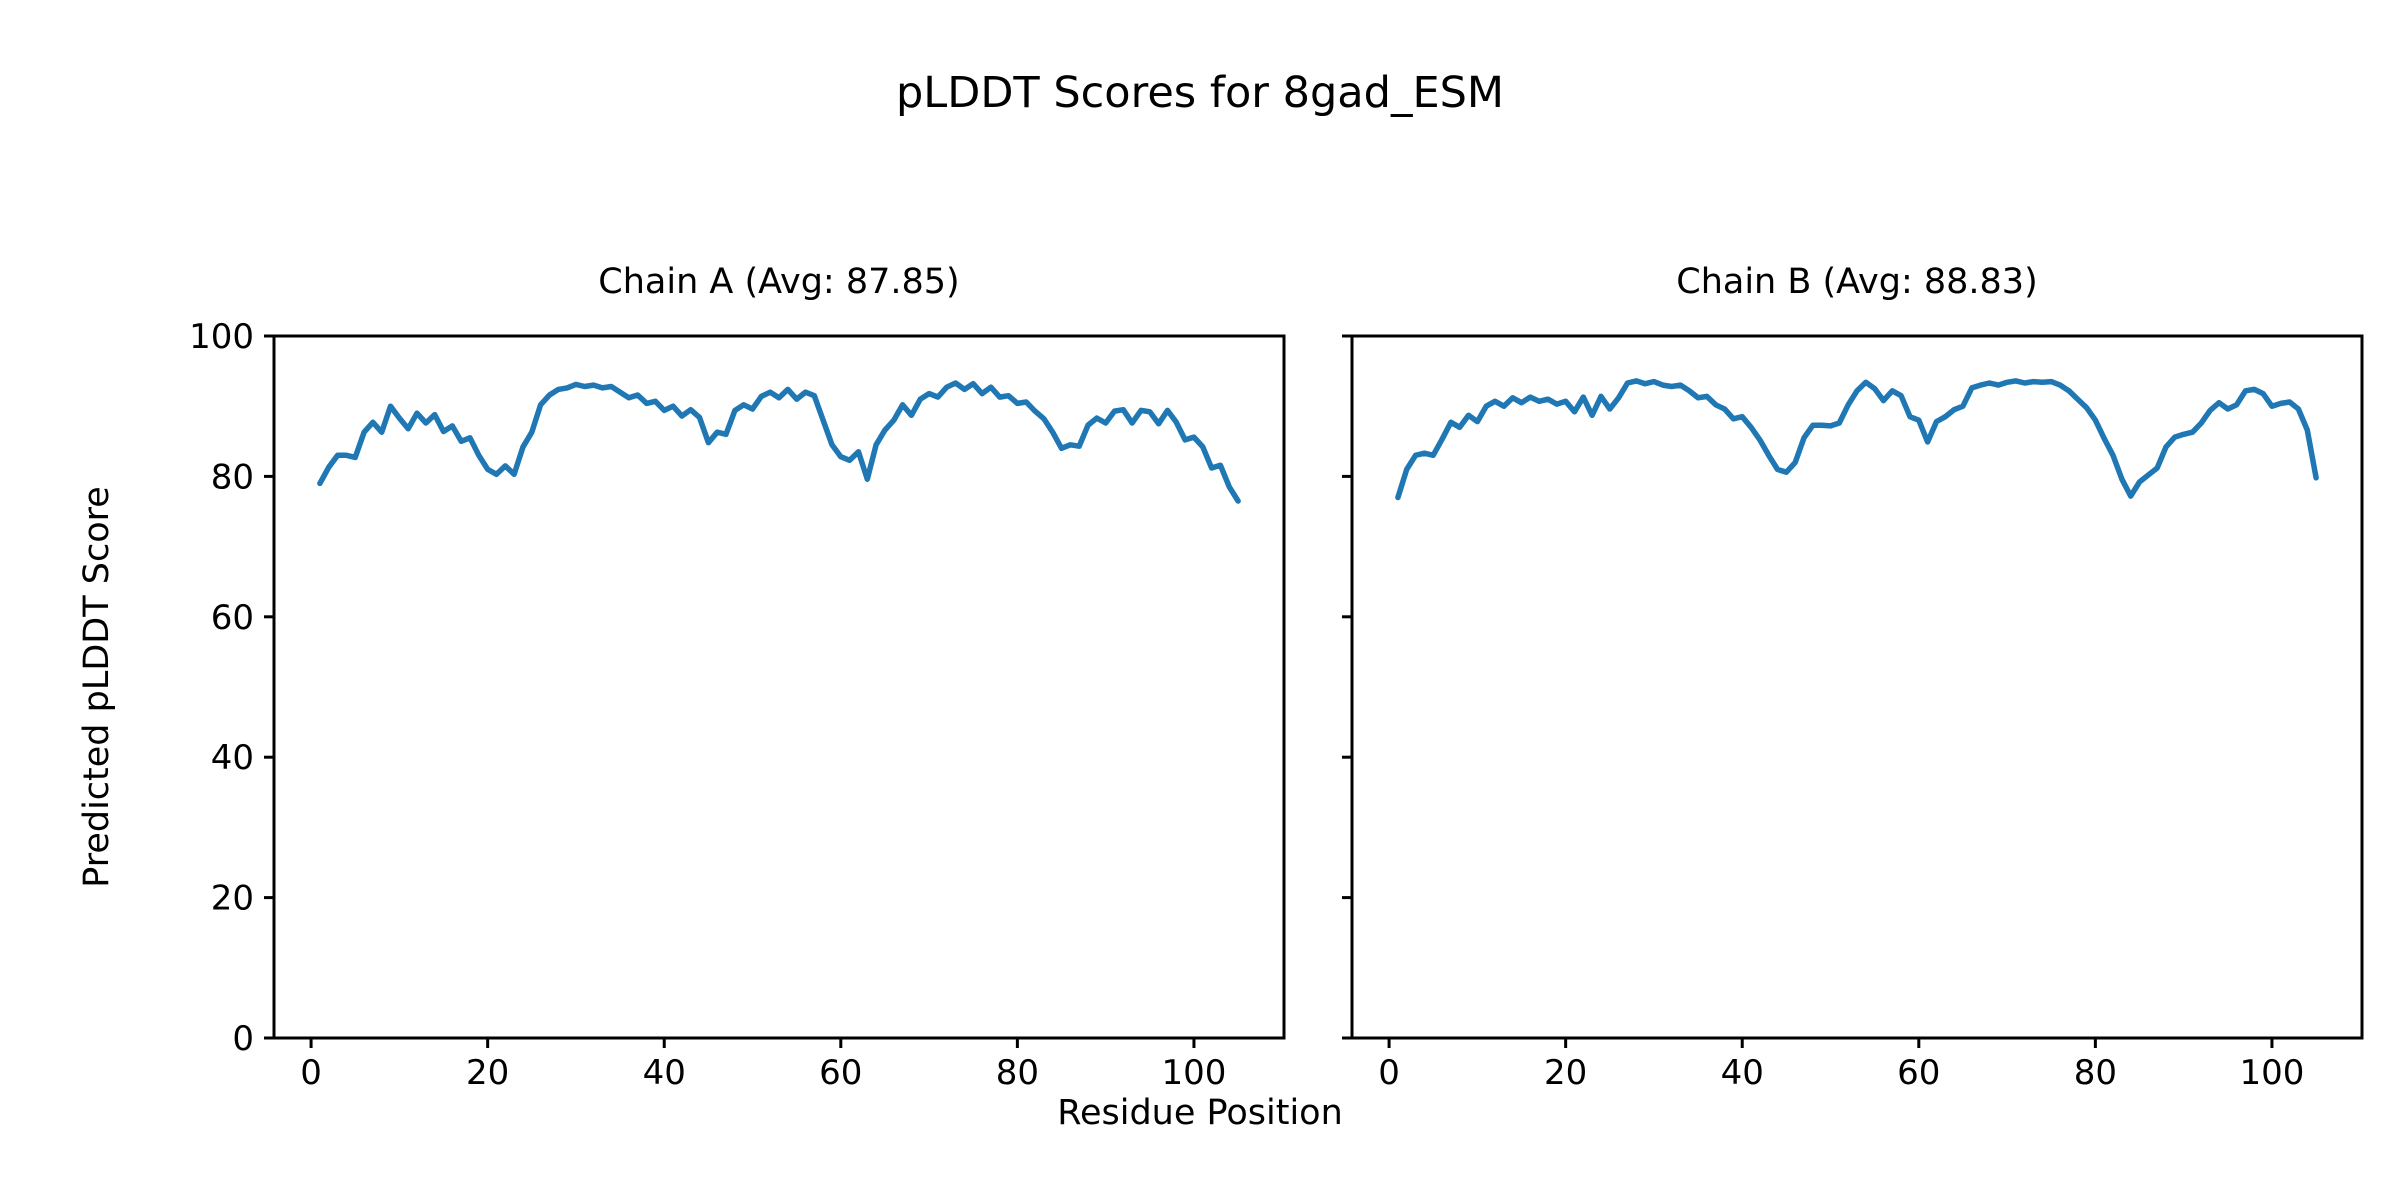  I want to click on y-tick-label: 0, so click(243, 1039).